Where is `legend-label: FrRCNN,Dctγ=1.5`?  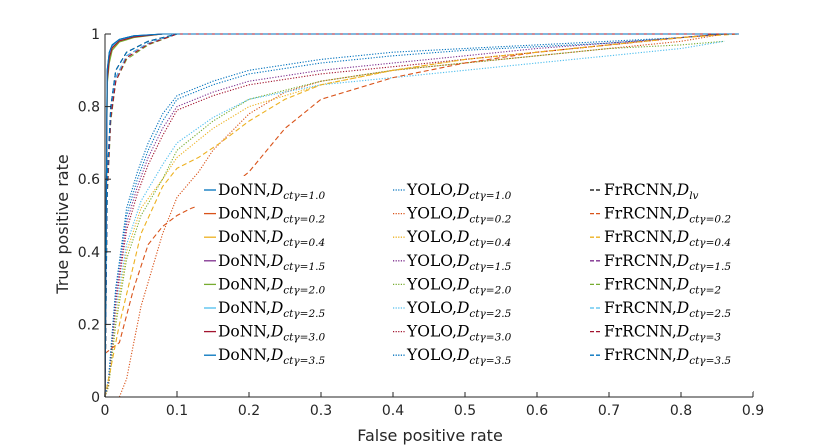
legend-label: FrRCNN,Dctγ=1.5 is located at coordinates (667, 262).